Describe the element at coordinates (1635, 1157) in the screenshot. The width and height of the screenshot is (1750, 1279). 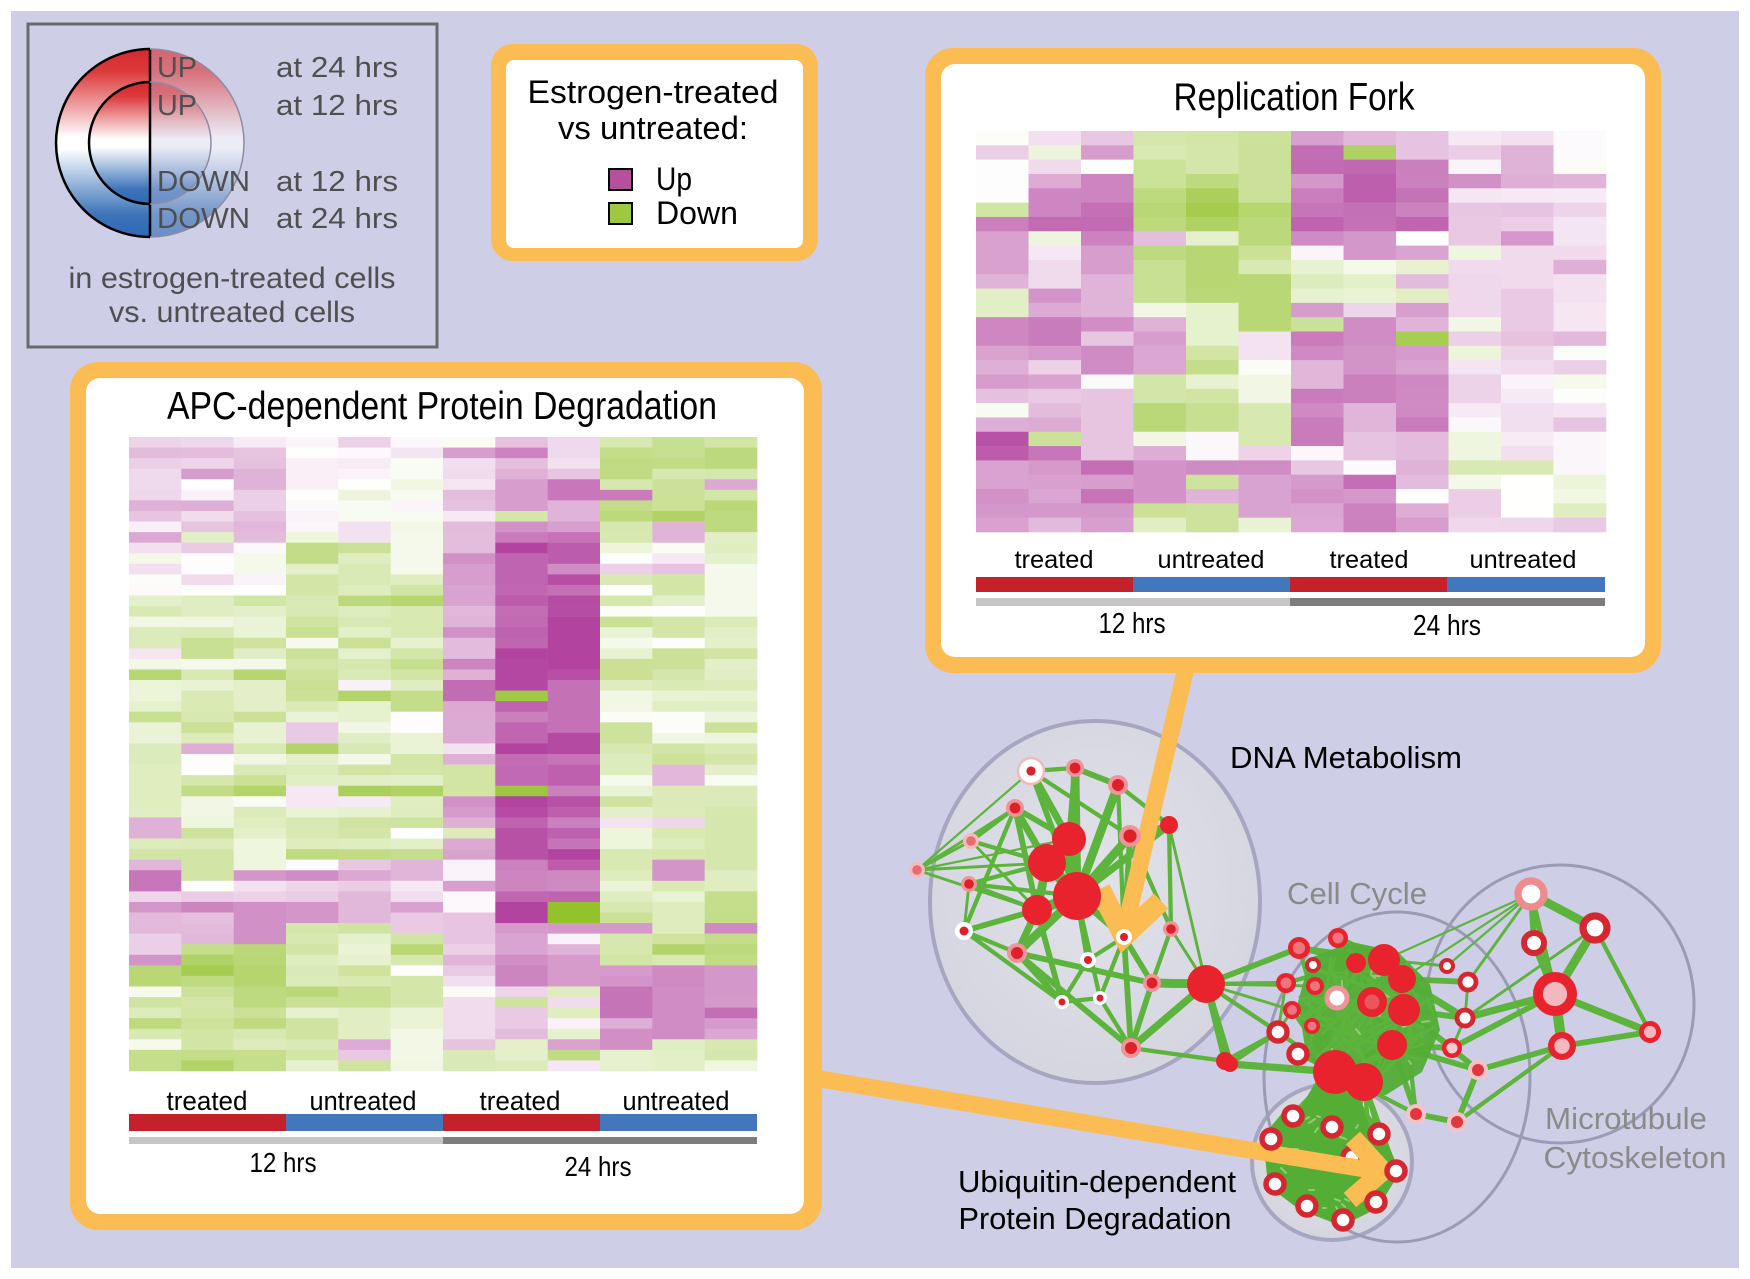
I see `svg-text: Cytoskeleton` at that location.